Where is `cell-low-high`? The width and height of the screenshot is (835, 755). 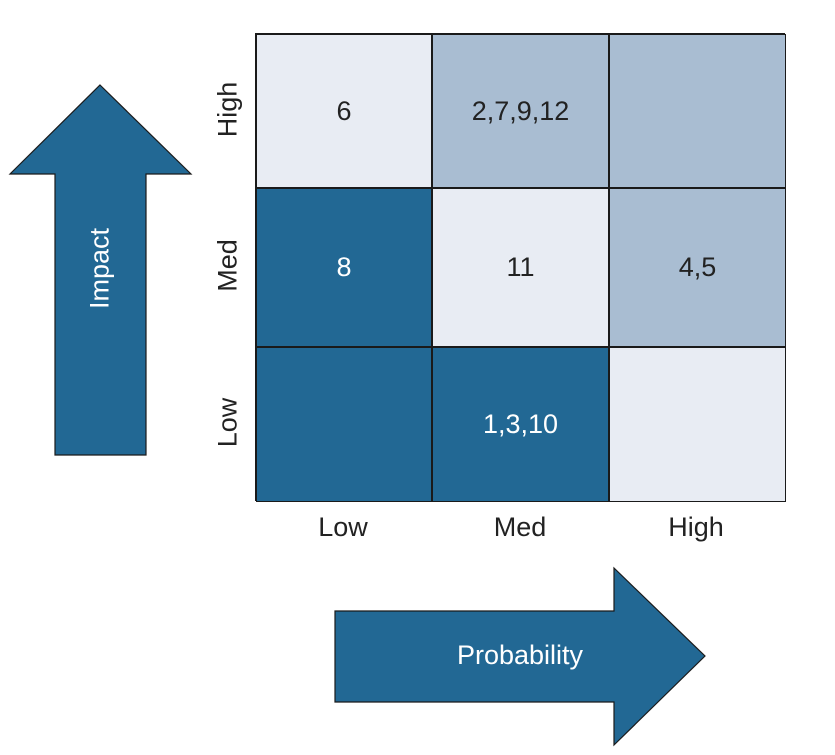 cell-low-high is located at coordinates (697, 424).